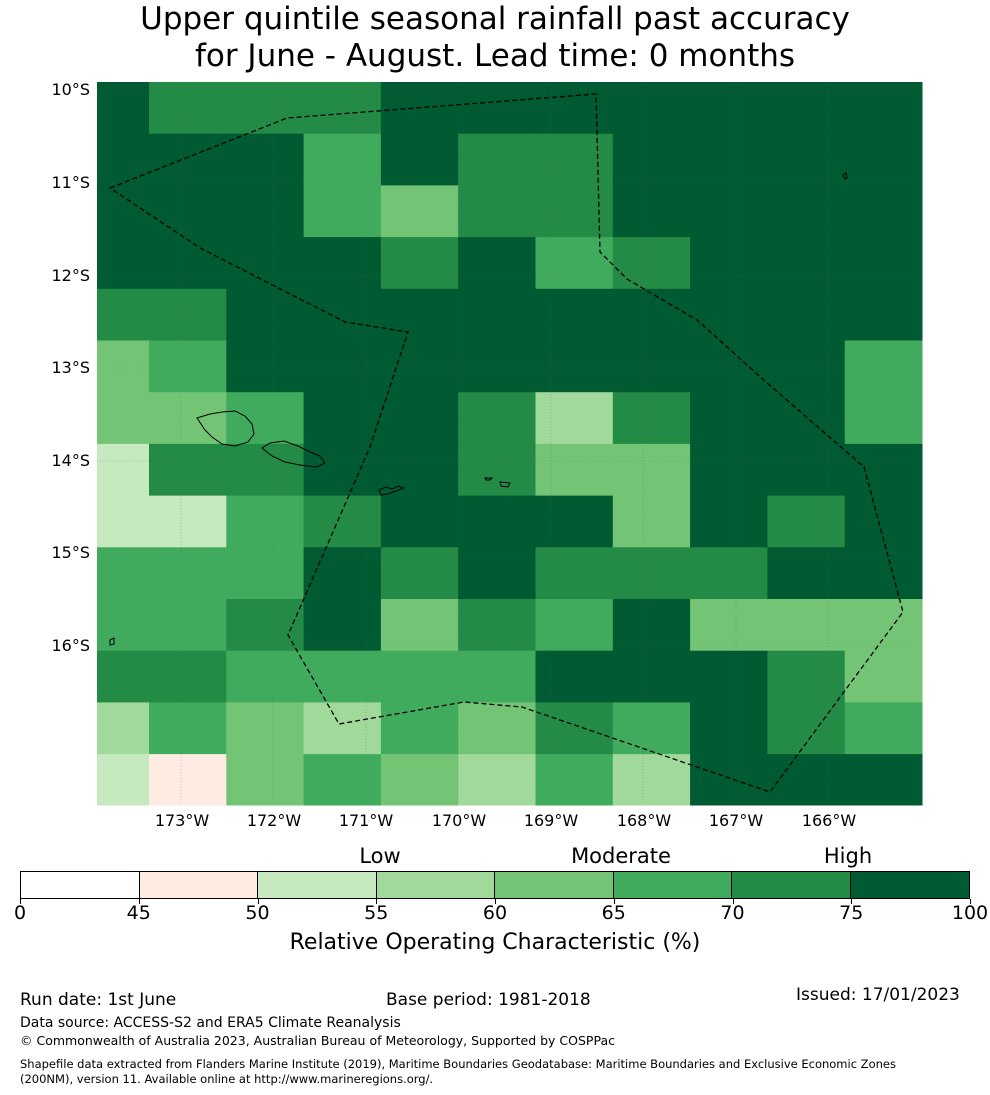 The height and width of the screenshot is (1095, 990). What do you see at coordinates (732, 913) in the screenshot?
I see `colorbar-tick-label: 70` at bounding box center [732, 913].